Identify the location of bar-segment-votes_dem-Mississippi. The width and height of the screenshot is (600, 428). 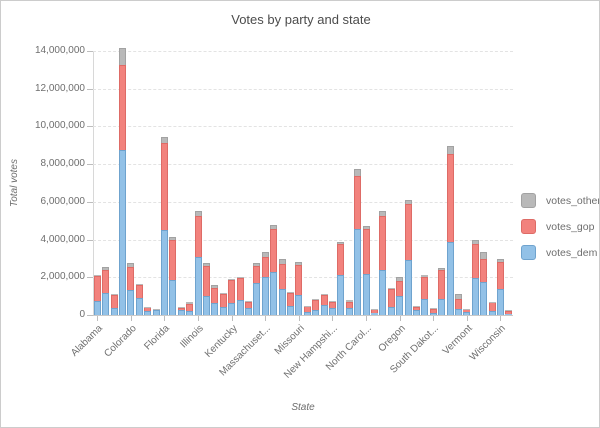
(290, 310).